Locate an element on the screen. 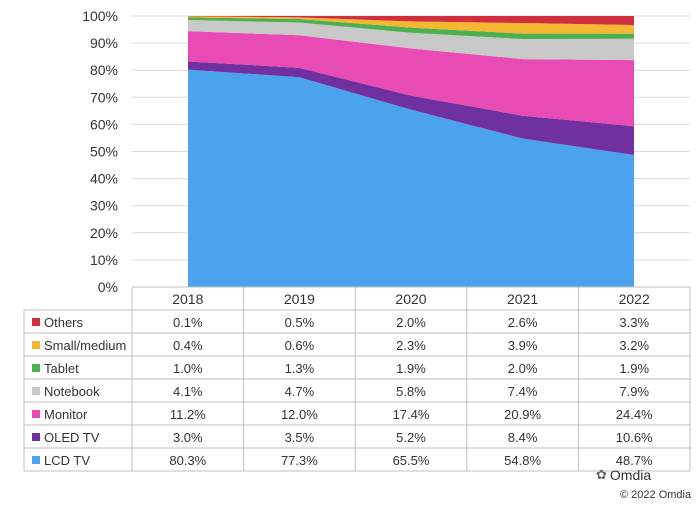 This screenshot has width=700, height=509. data-label: 54.8% is located at coordinates (522, 460).